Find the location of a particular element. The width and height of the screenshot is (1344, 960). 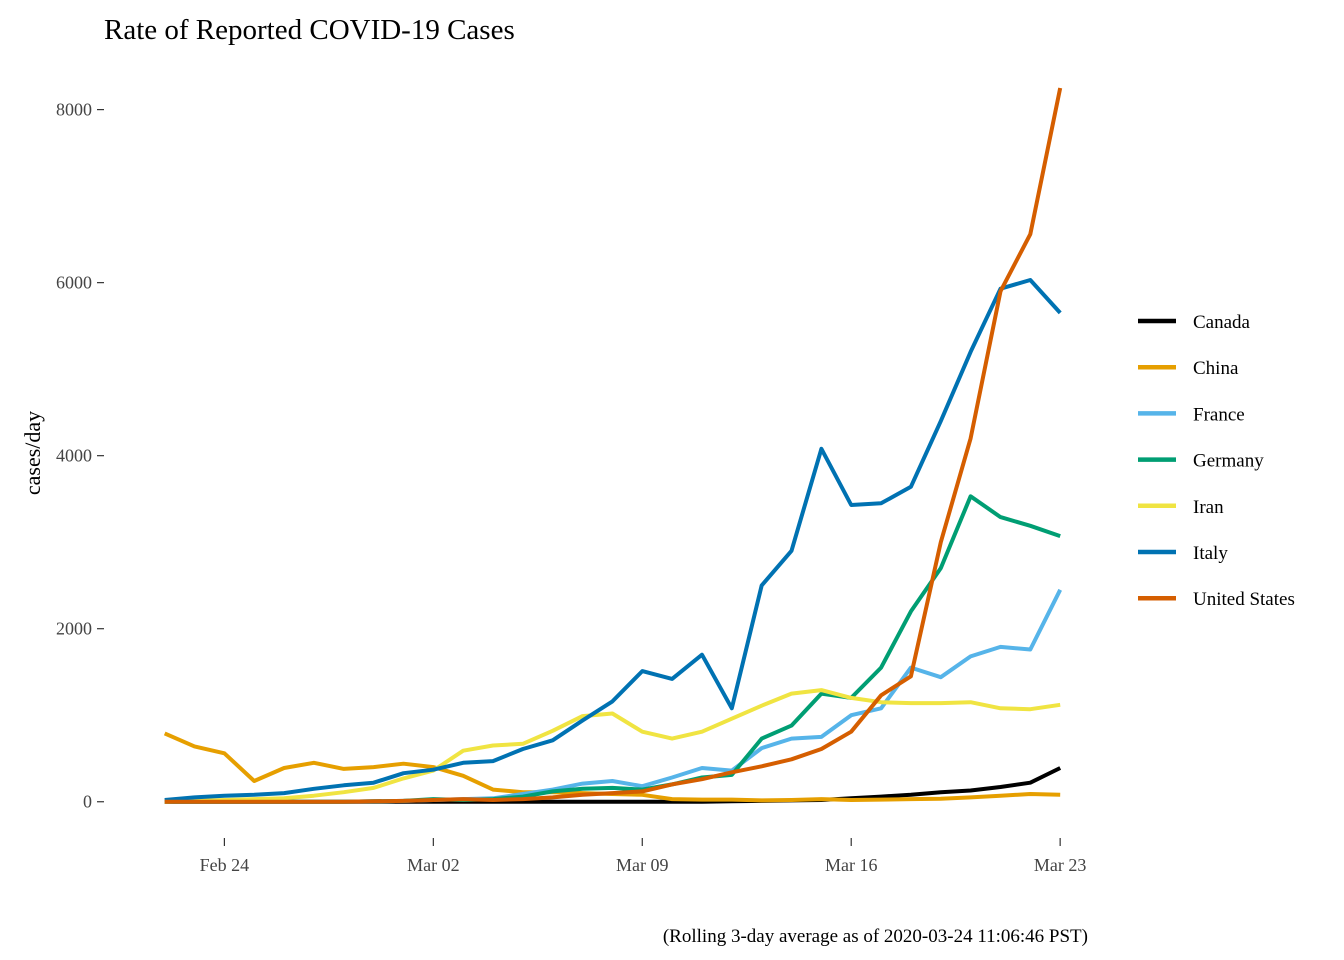

series-line-iran is located at coordinates (612, 746).